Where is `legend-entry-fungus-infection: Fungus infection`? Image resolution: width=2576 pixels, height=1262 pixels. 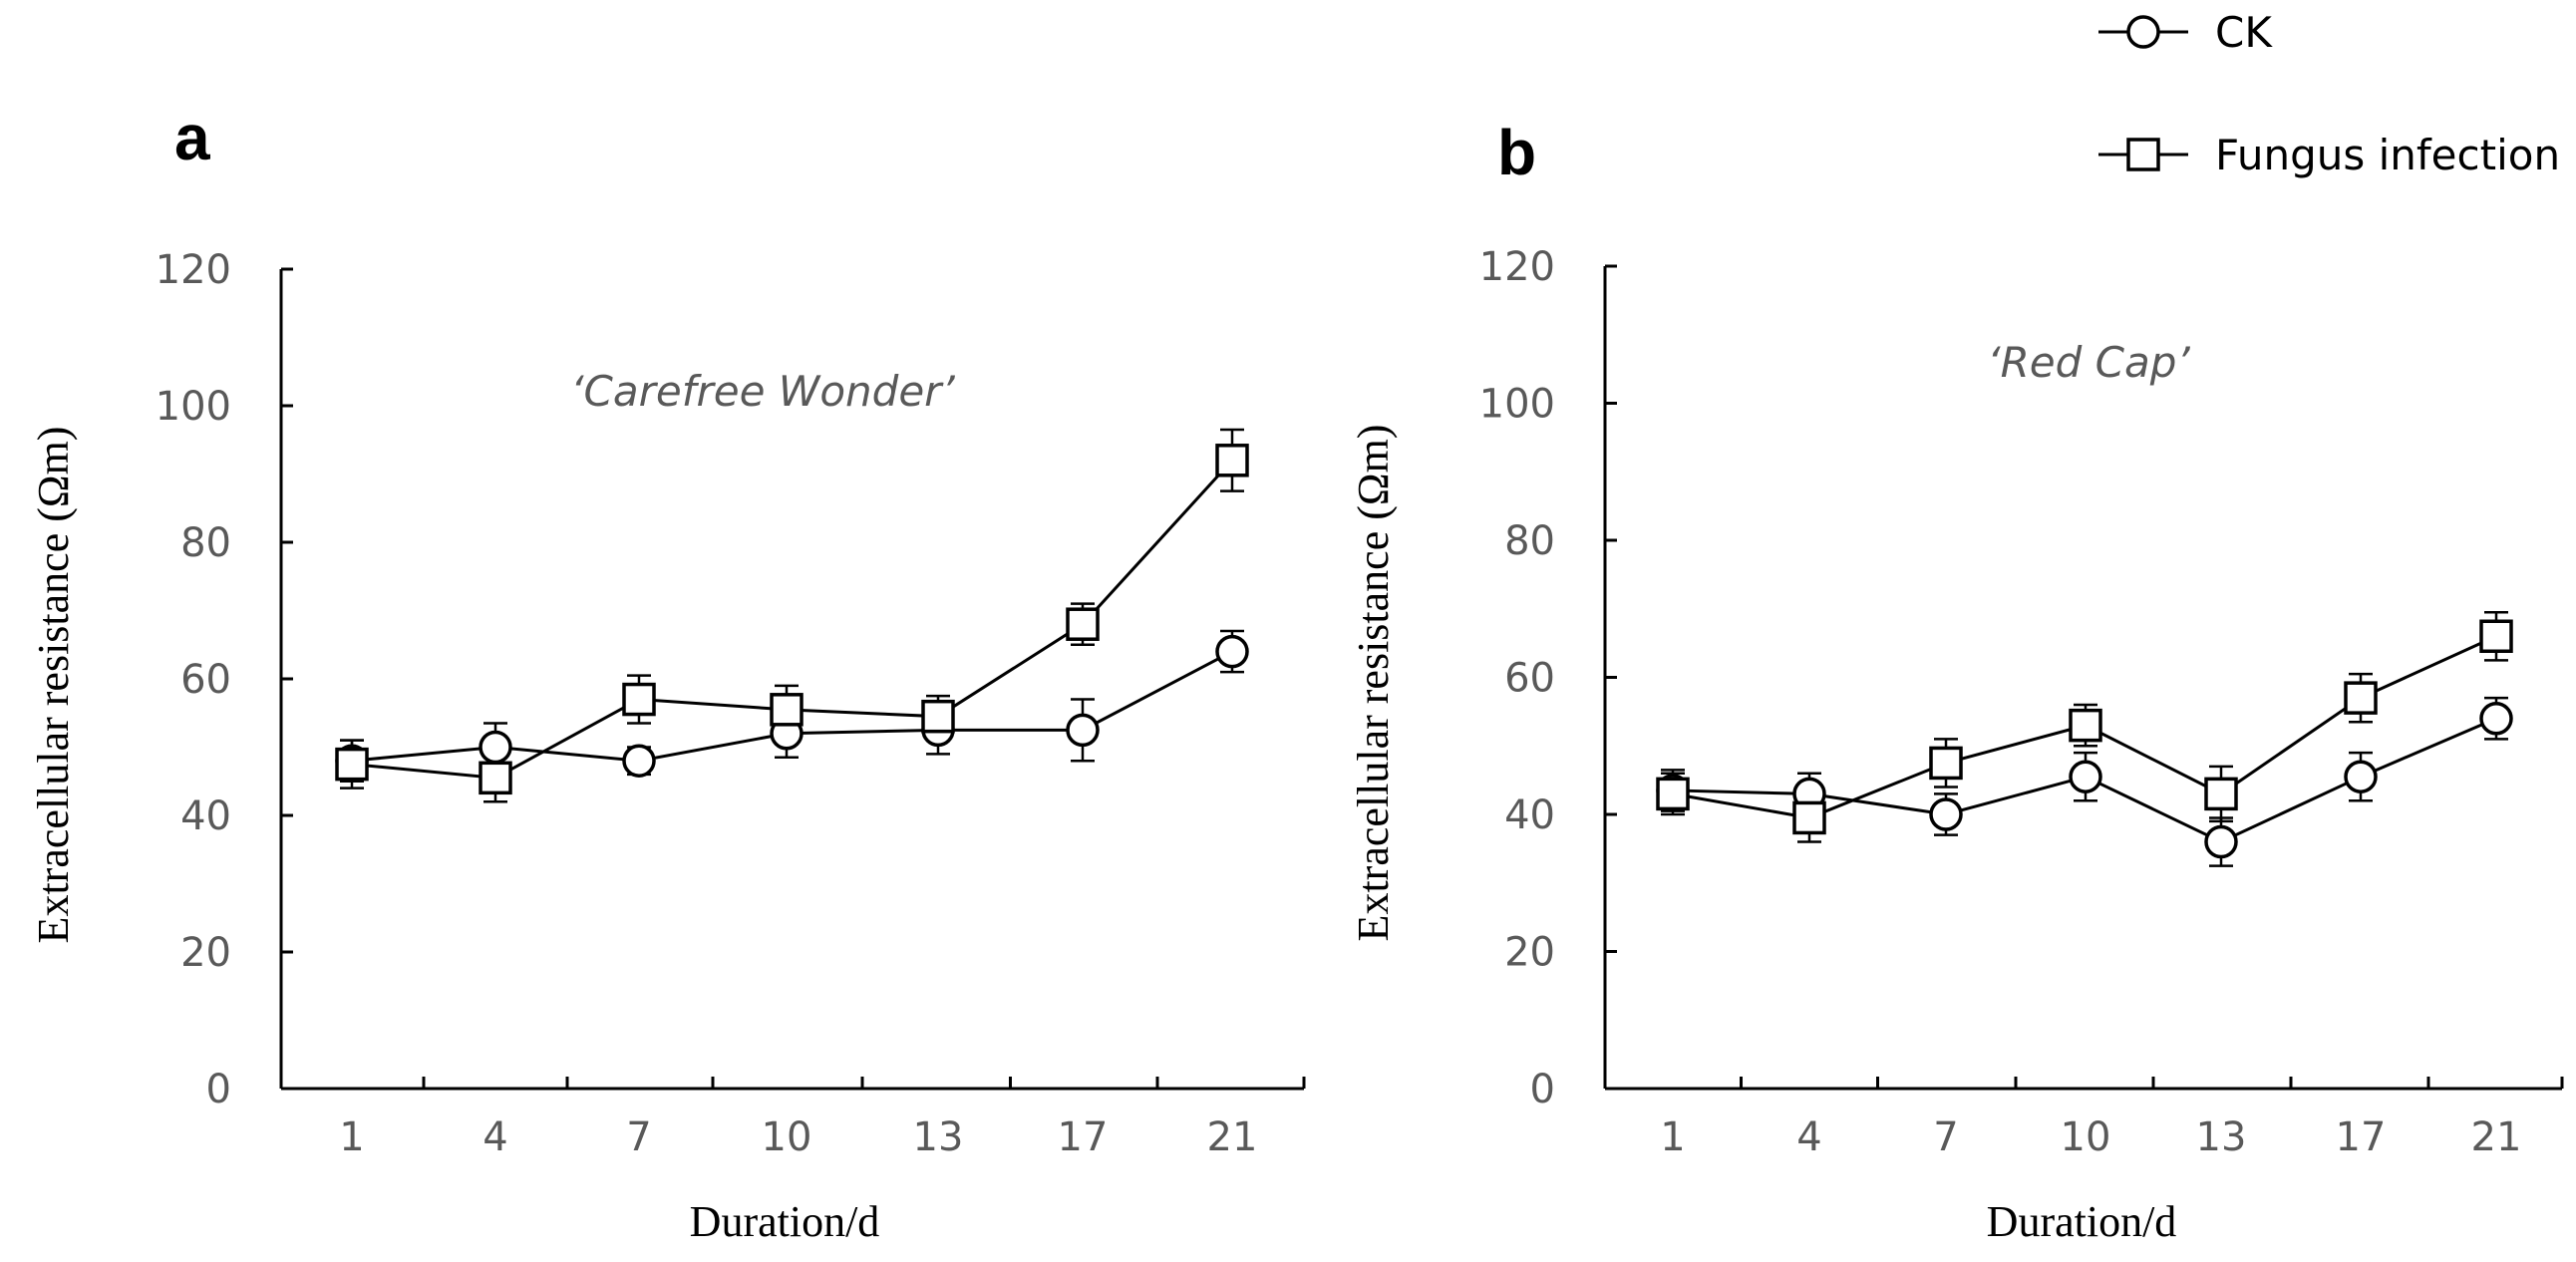
legend-entry-fungus-infection: Fungus infection is located at coordinates (2329, 155).